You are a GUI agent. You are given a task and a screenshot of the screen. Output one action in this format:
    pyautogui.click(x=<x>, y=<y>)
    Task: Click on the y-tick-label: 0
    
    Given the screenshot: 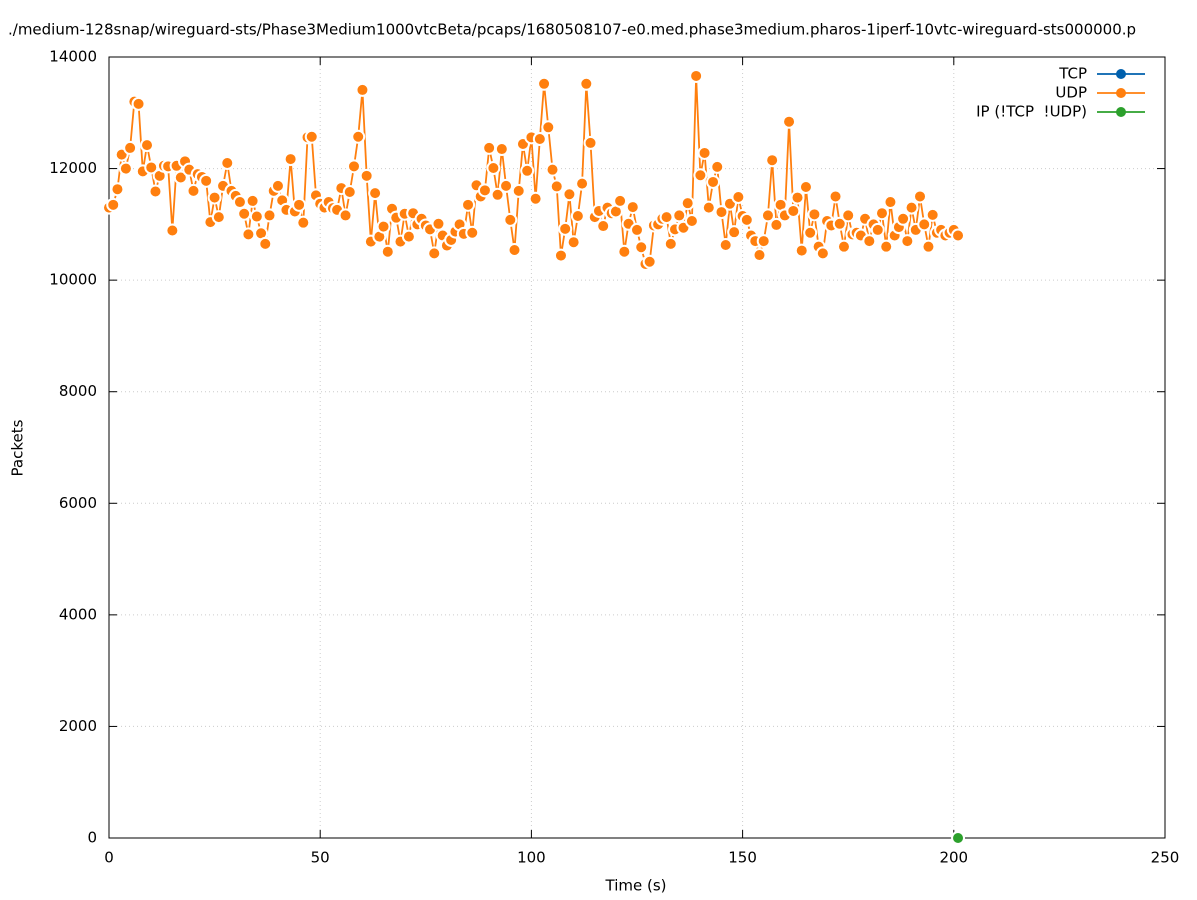 What is the action you would take?
    pyautogui.click(x=92, y=838)
    